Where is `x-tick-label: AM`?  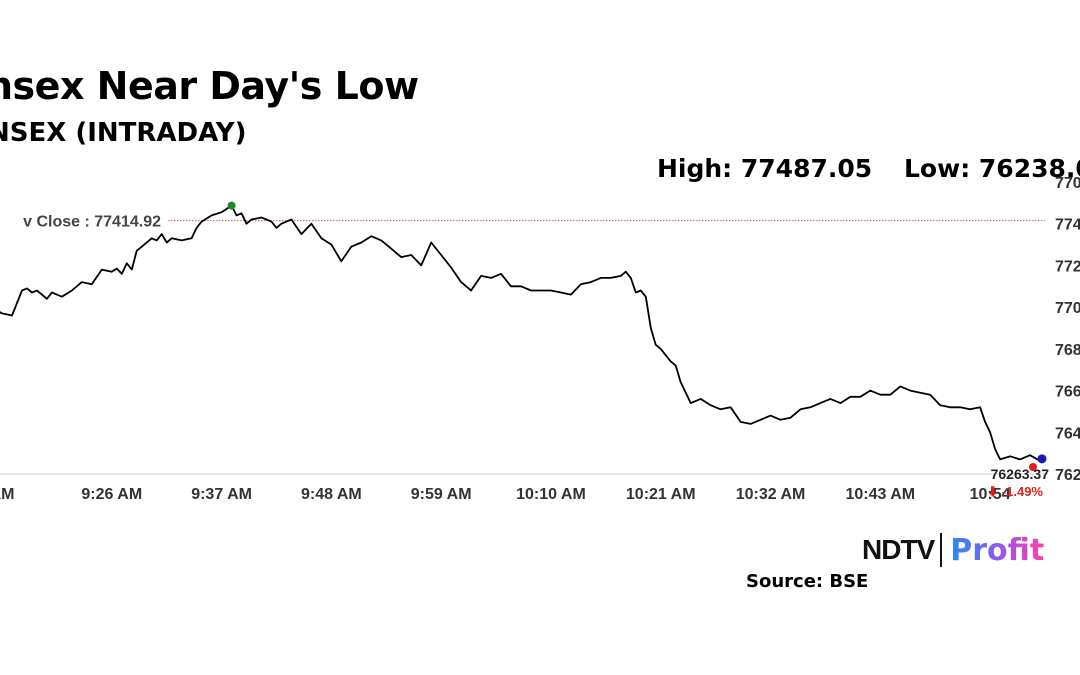 x-tick-label: AM is located at coordinates (7, 494).